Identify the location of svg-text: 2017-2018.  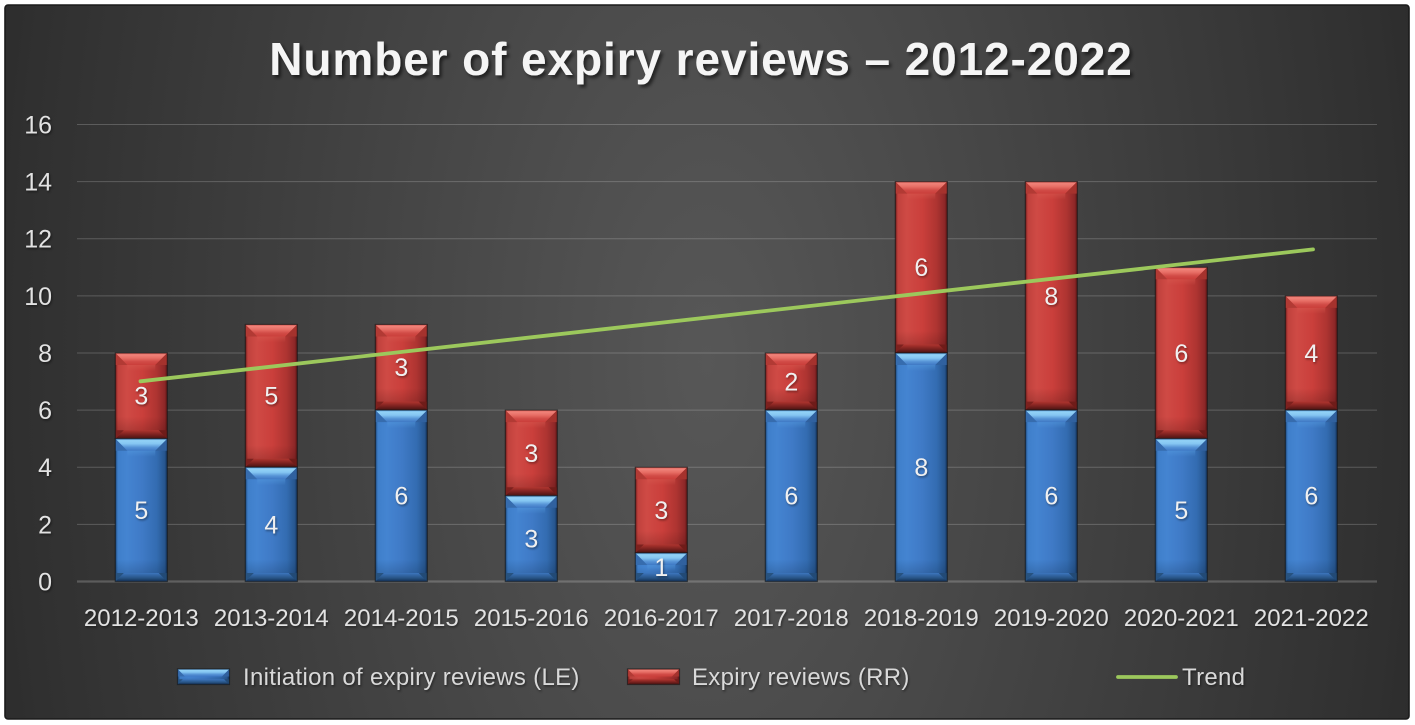
(791, 618).